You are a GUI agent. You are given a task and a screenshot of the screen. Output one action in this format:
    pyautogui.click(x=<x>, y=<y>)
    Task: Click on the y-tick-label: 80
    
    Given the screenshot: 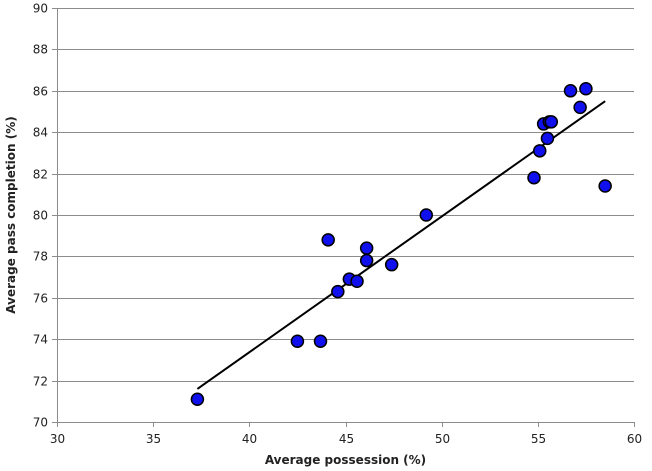 What is the action you would take?
    pyautogui.click(x=40, y=216)
    